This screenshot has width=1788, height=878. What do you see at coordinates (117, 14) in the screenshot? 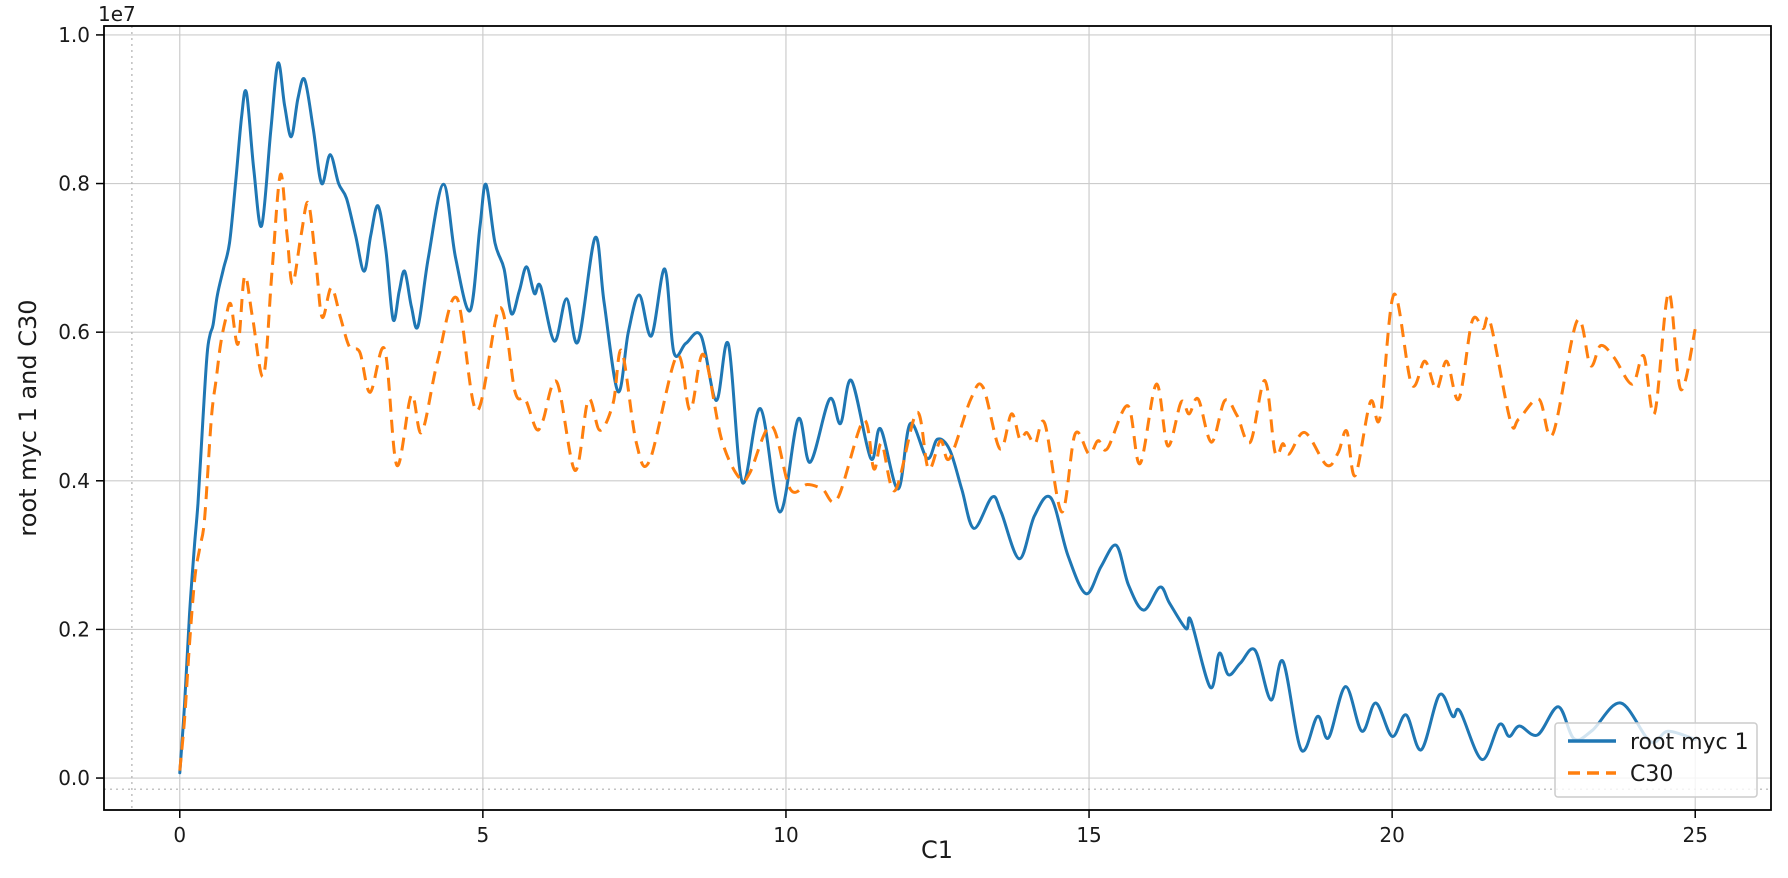
I see `y-axis-offset-text: 1e7` at bounding box center [117, 14].